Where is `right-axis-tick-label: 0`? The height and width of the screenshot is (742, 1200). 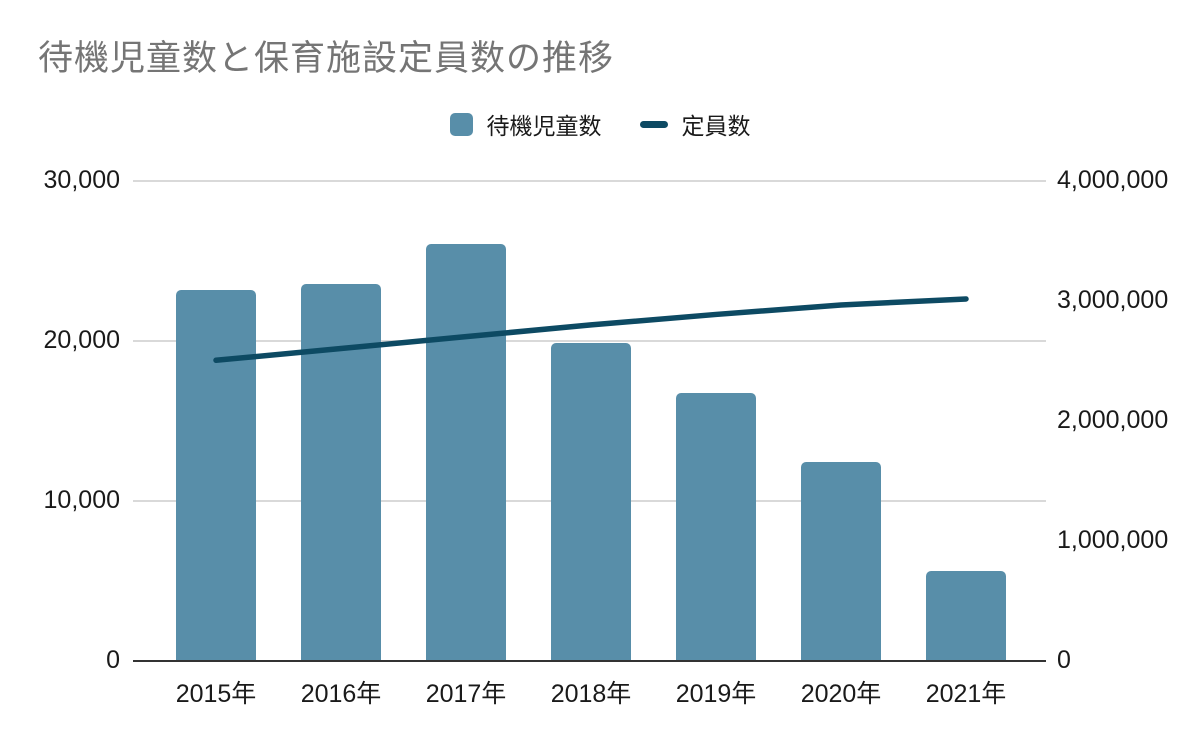
right-axis-tick-label: 0 is located at coordinates (1064, 660).